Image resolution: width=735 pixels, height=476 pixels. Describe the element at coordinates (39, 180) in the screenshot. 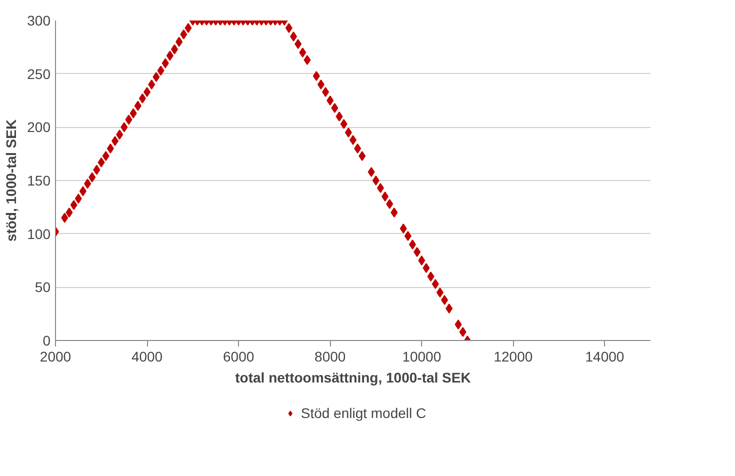

I see `y-tick-label: 150` at that location.